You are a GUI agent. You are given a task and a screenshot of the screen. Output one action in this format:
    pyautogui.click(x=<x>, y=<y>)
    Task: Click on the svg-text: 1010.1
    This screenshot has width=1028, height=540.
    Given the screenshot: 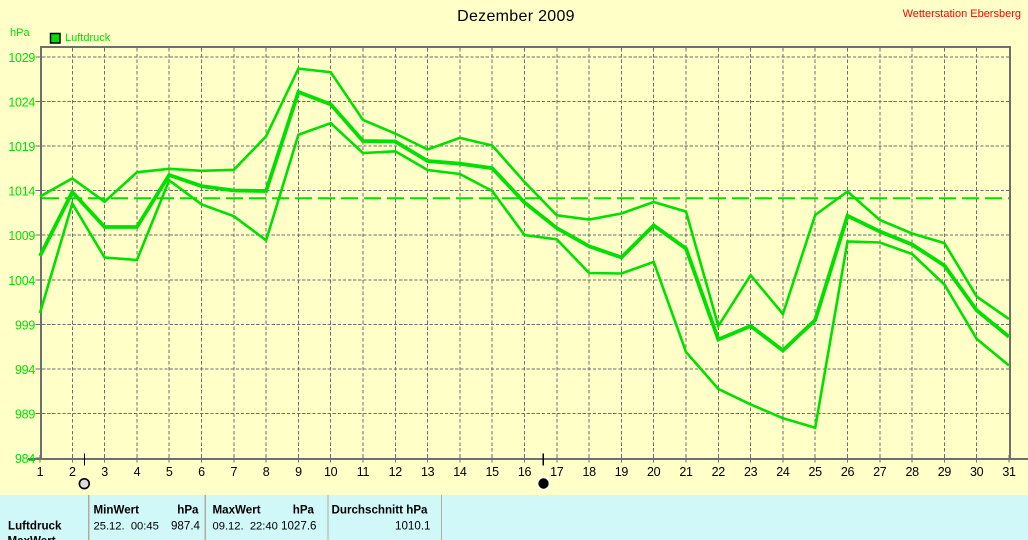 What is the action you would take?
    pyautogui.click(x=412, y=526)
    